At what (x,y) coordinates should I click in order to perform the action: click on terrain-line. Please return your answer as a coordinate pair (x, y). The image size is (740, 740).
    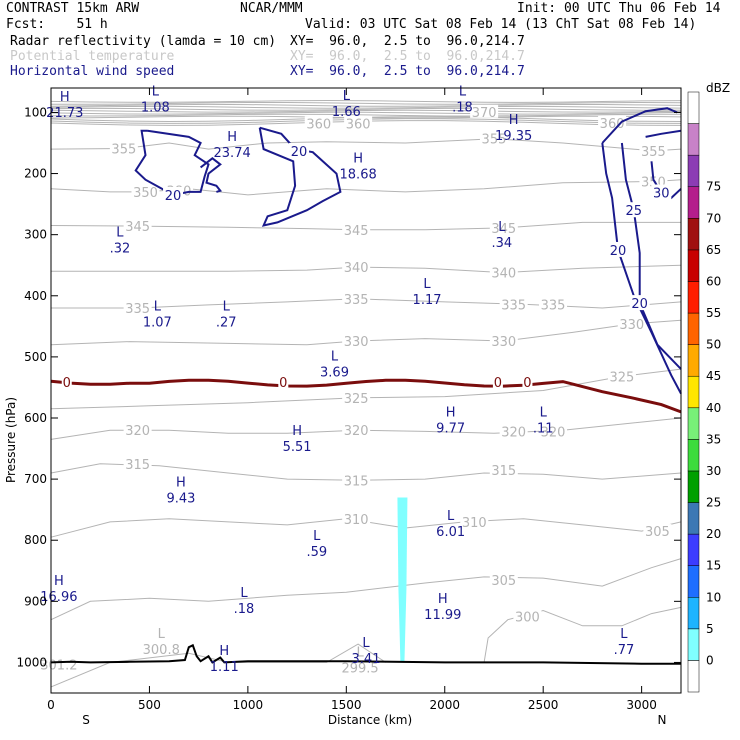
    Looking at the image, I should click on (365, 654).